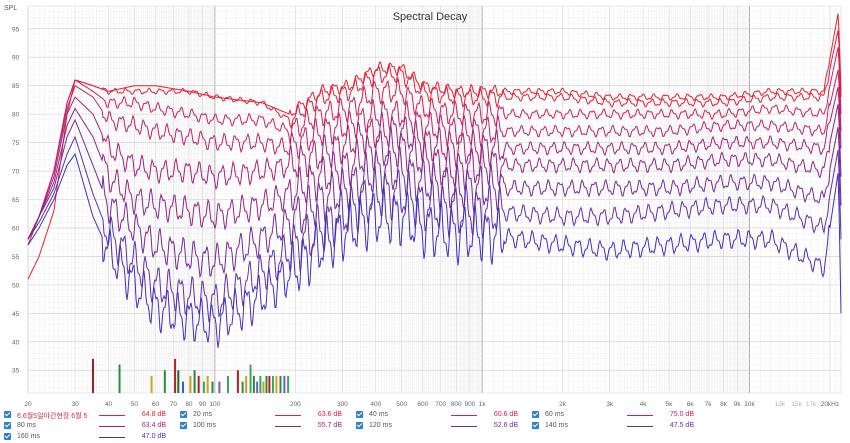 The width and height of the screenshot is (850, 443). Describe the element at coordinates (830, 404) in the screenshot. I see `x-tick-label: 20kHz` at that location.